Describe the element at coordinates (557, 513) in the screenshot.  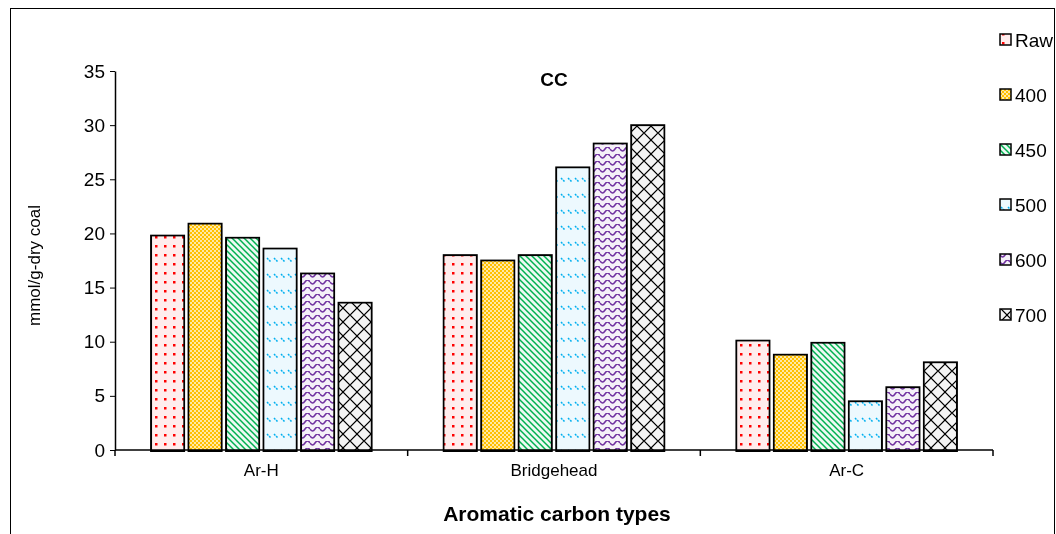
I see `x-axis-title: Aromatic carbon types` at that location.